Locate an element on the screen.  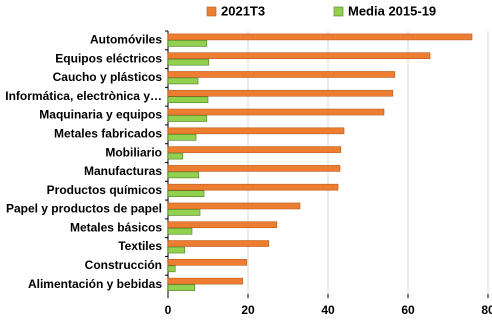
y-tick-label: Manufacturas is located at coordinates (123, 171).